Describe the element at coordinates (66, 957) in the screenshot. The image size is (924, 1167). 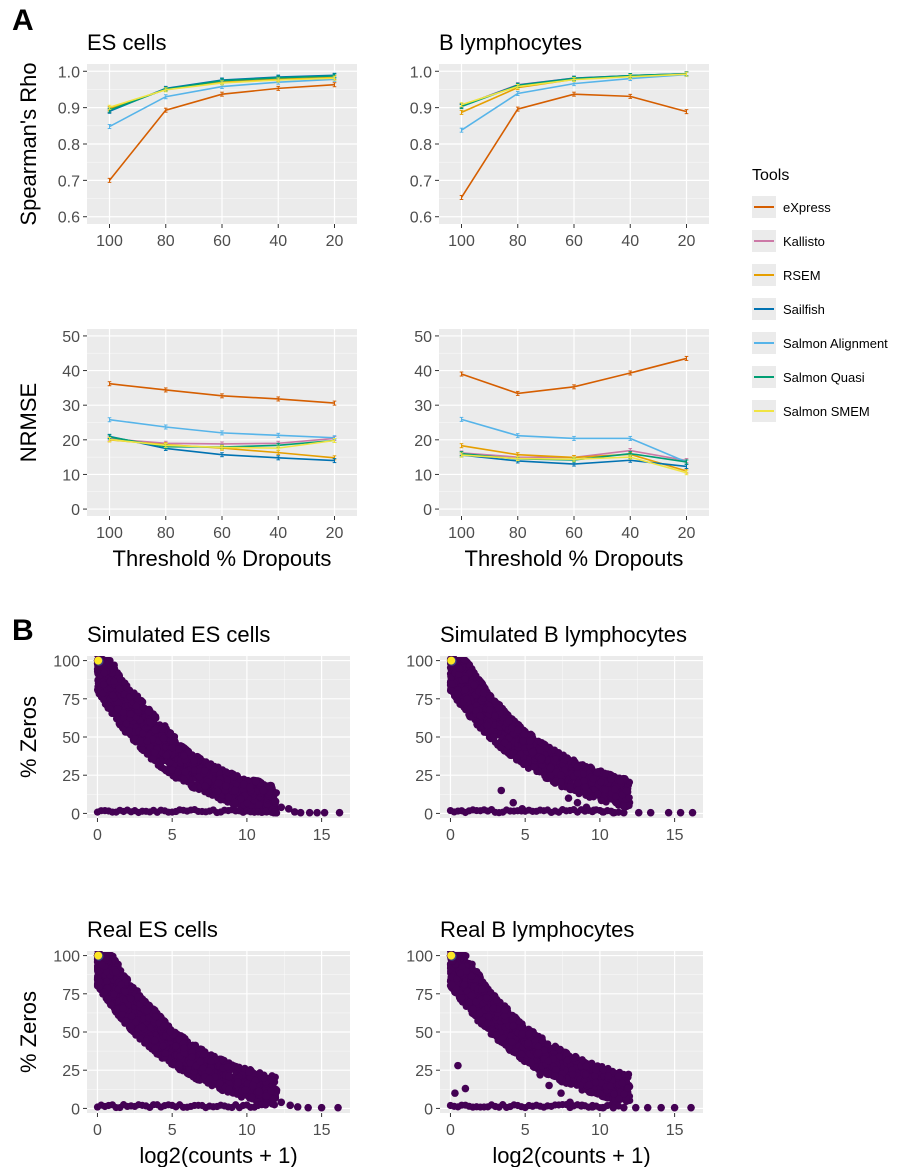
I see `y-tick-label: 100` at that location.